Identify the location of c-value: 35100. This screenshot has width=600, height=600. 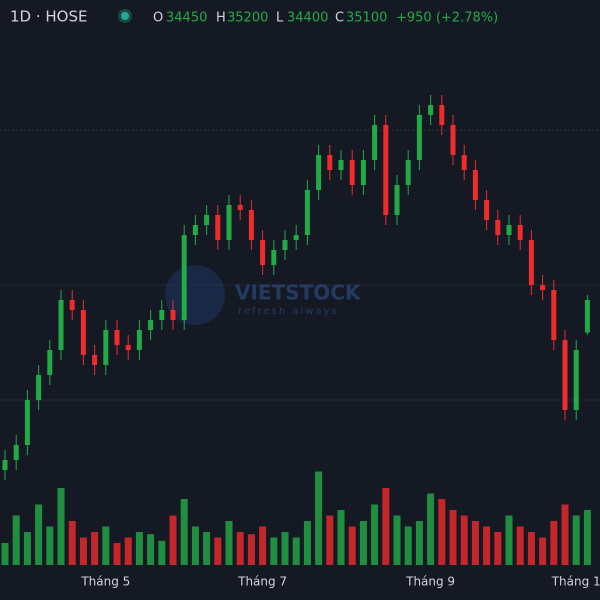
(366, 18).